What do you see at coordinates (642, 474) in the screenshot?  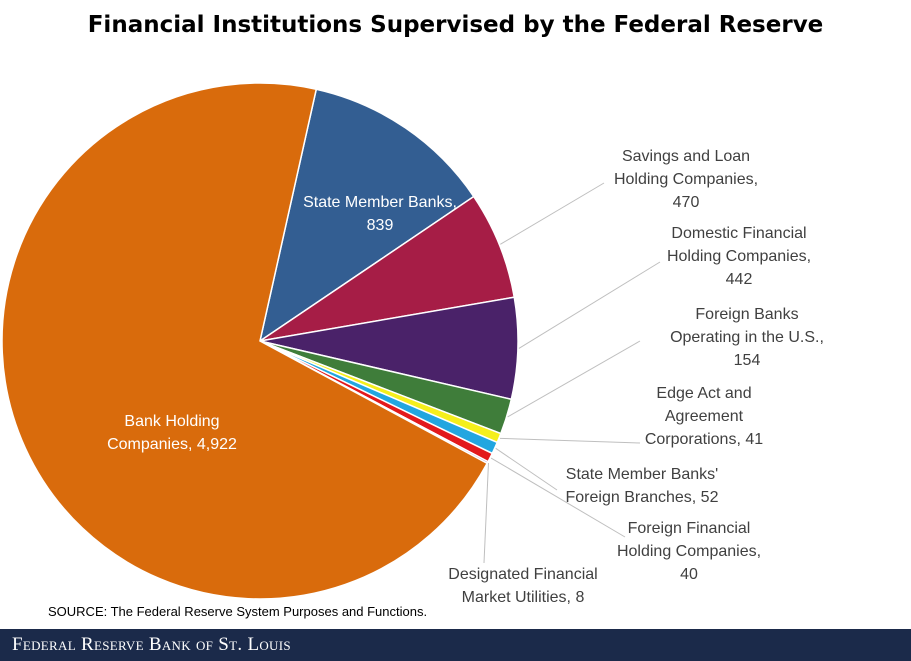 I see `slice-label-line: State Member Banks'` at bounding box center [642, 474].